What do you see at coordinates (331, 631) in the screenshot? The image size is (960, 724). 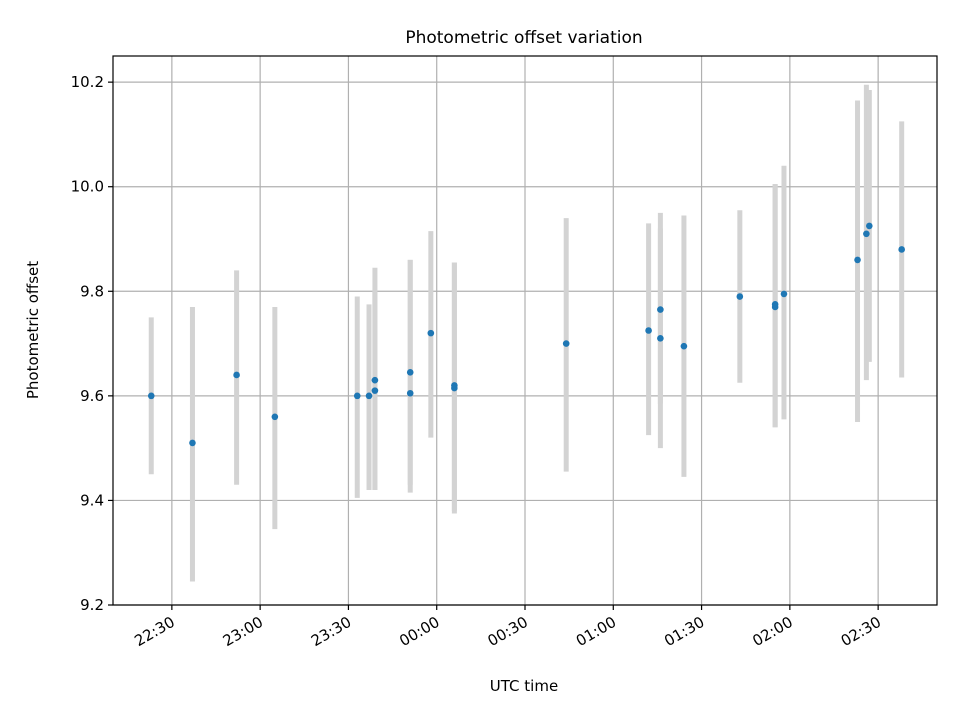 I see `x-tick-label: 23:30` at bounding box center [331, 631].